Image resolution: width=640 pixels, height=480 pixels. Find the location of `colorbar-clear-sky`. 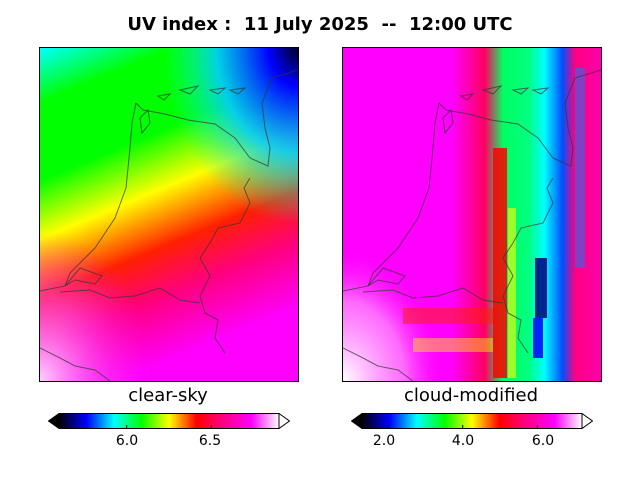

colorbar-clear-sky is located at coordinates (169, 421).